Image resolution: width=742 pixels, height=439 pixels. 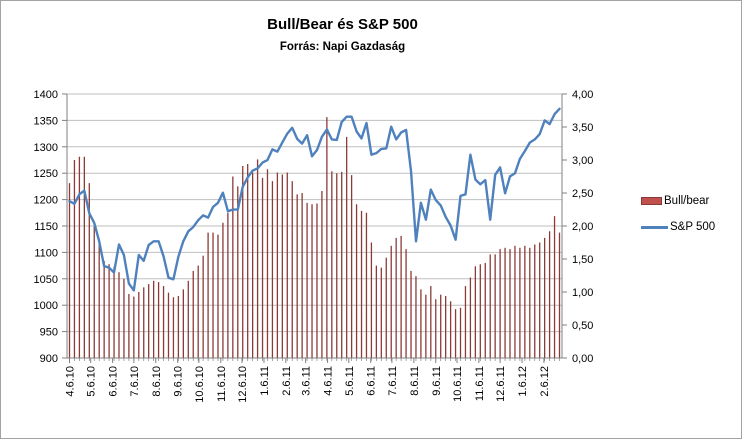 What do you see at coordinates (46, 121) in the screenshot?
I see `svg-text: 1350` at bounding box center [46, 121].